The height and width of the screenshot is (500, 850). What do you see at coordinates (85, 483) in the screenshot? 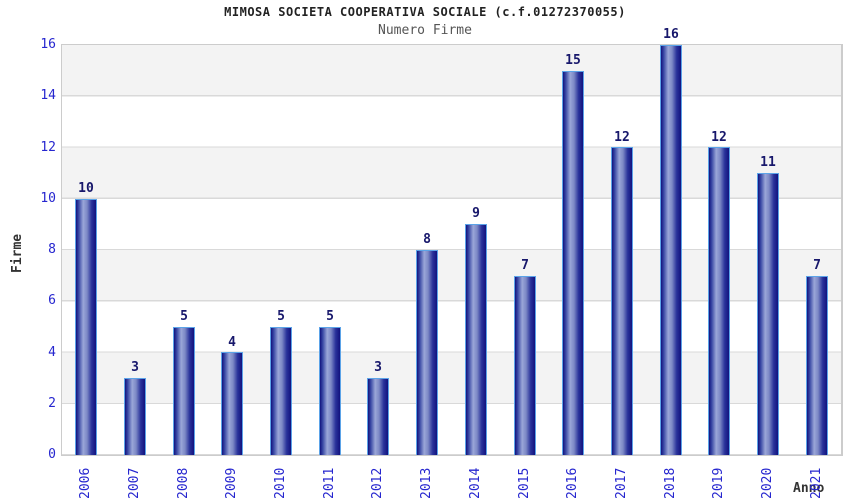
I see `x-tick-label: 2006` at bounding box center [85, 483].